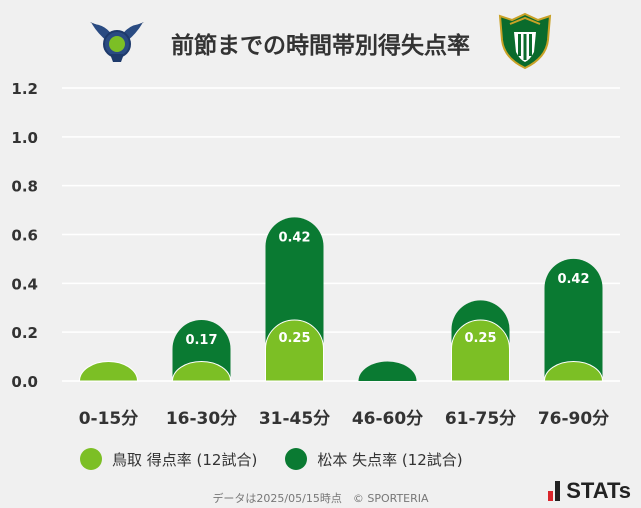  What do you see at coordinates (480, 419) in the screenshot?
I see `x-tick-label: 61-75分` at bounding box center [480, 419].